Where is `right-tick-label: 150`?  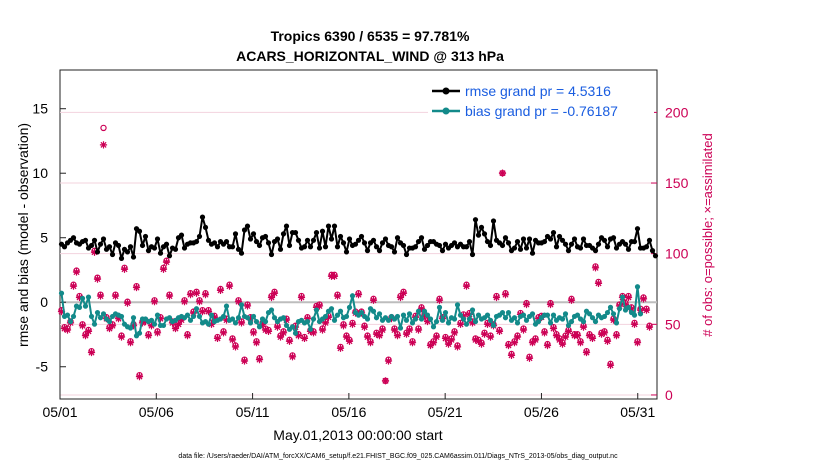 right-tick-label: 150 is located at coordinates (677, 183).